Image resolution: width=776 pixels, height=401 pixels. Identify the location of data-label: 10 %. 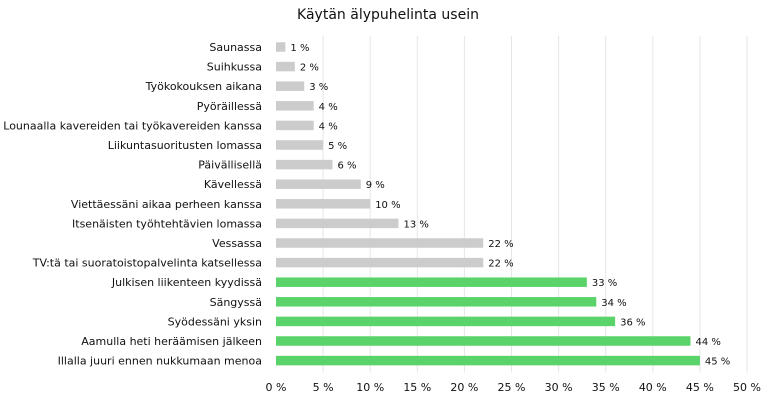
(387, 205).